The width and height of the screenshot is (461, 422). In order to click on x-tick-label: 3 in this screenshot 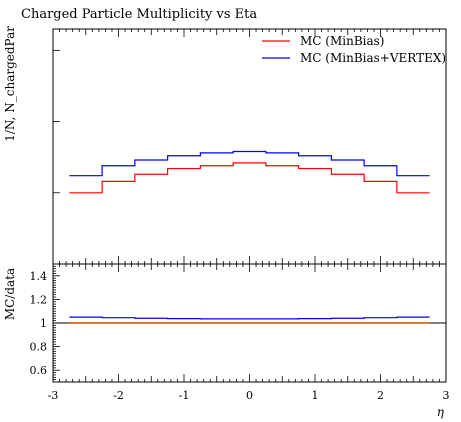, I will do `click(446, 395)`.